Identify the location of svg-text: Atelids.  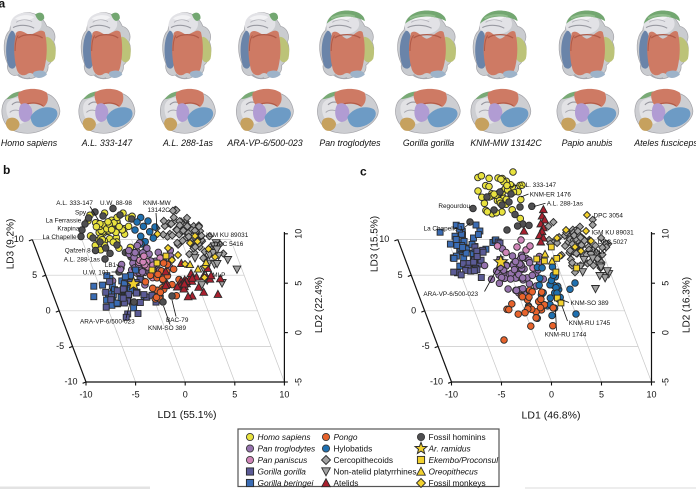
(346, 483).